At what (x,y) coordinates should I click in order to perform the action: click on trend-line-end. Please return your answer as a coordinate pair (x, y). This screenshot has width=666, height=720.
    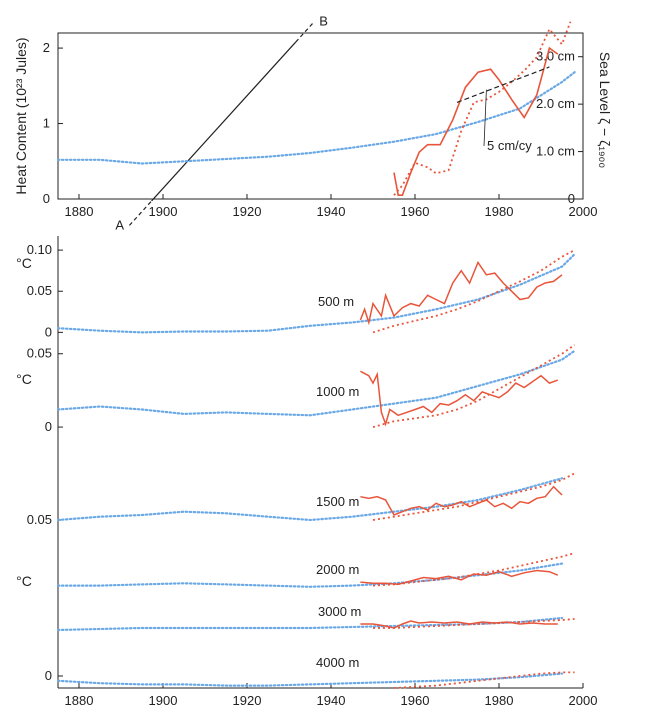
    Looking at the image, I should click on (305, 32).